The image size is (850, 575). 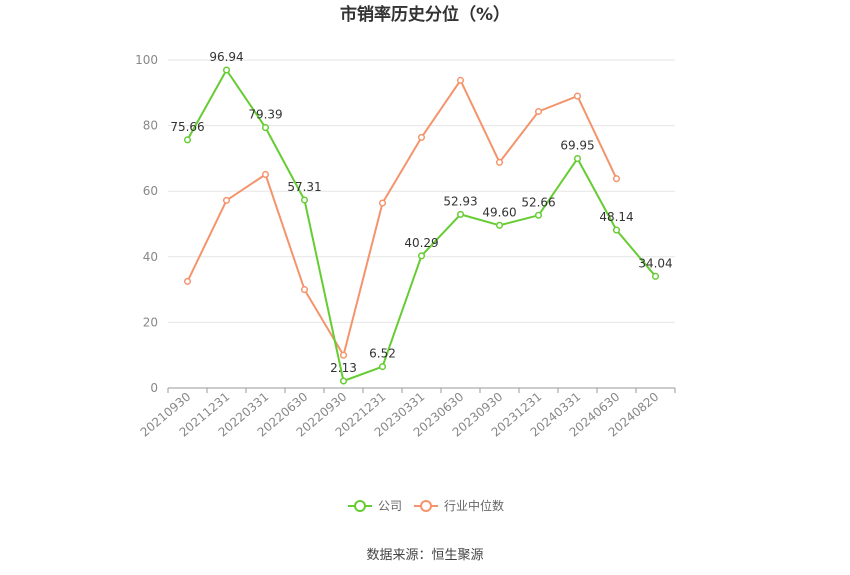 What do you see at coordinates (187, 127) in the screenshot?
I see `data-label: 75.66` at bounding box center [187, 127].